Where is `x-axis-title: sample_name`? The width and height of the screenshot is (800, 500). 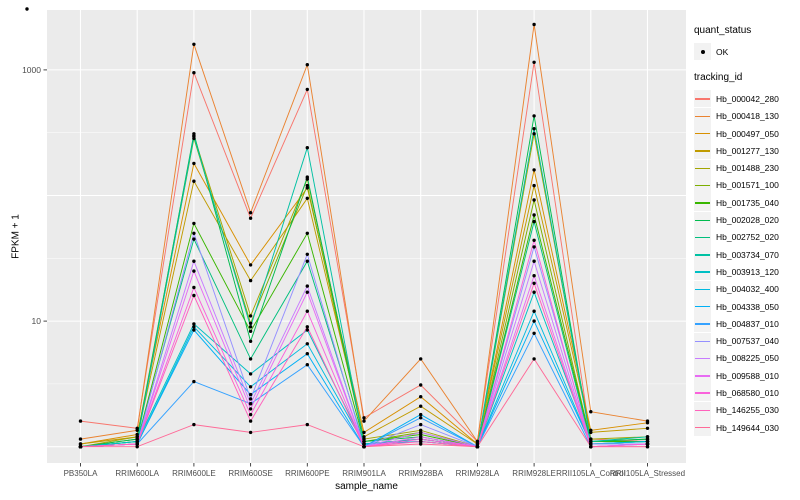 x-axis-title: sample_name is located at coordinates (366, 486).